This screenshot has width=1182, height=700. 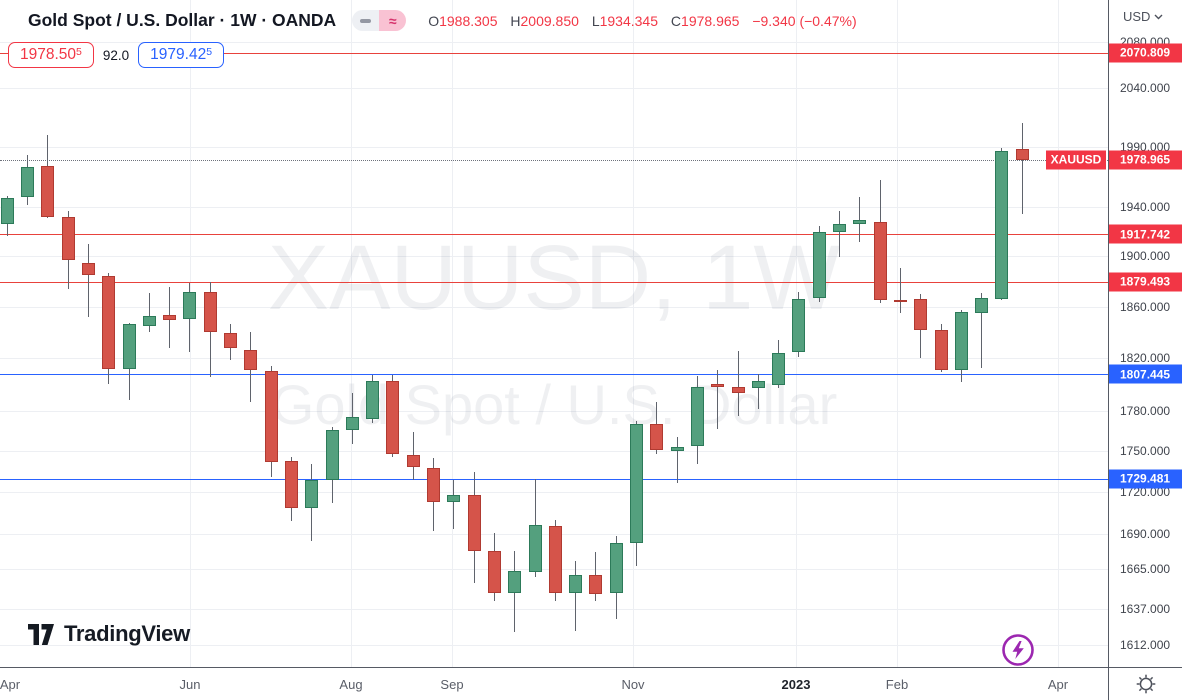 I want to click on quote-toggle: ≈, so click(x=379, y=20).